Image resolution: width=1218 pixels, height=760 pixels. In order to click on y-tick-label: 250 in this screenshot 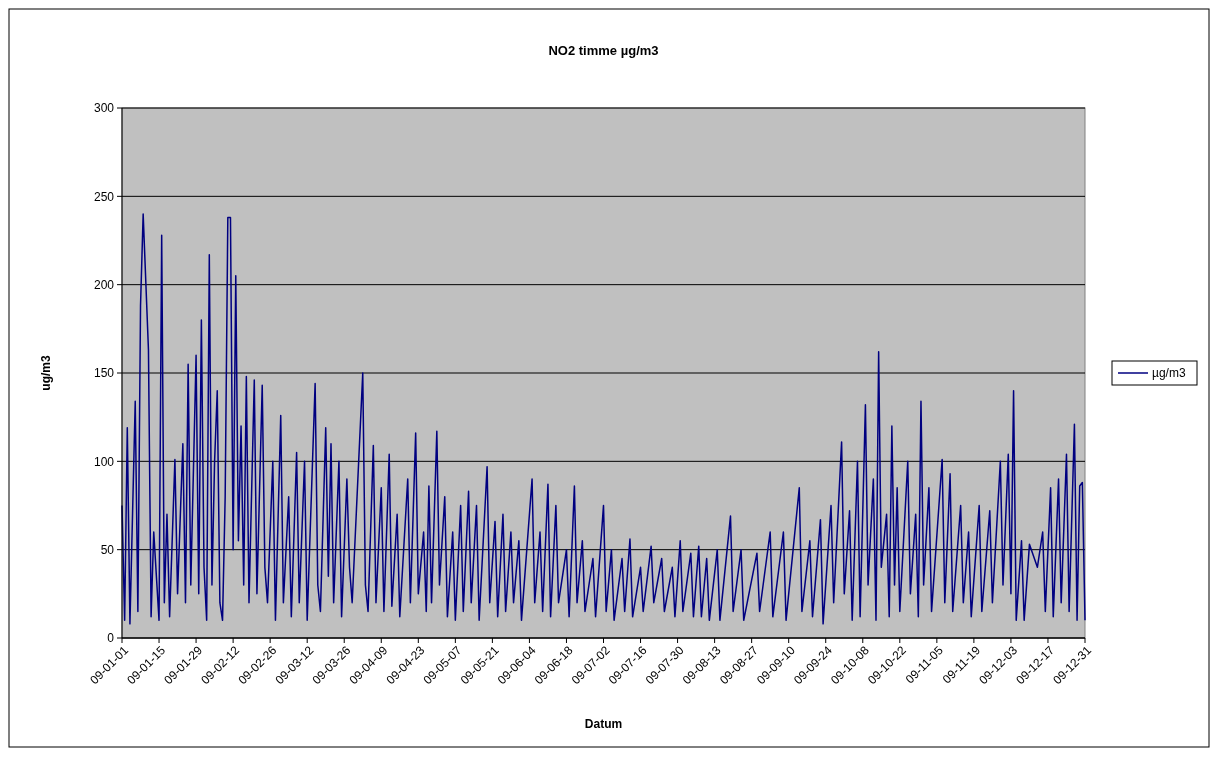, I will do `click(104, 196)`.